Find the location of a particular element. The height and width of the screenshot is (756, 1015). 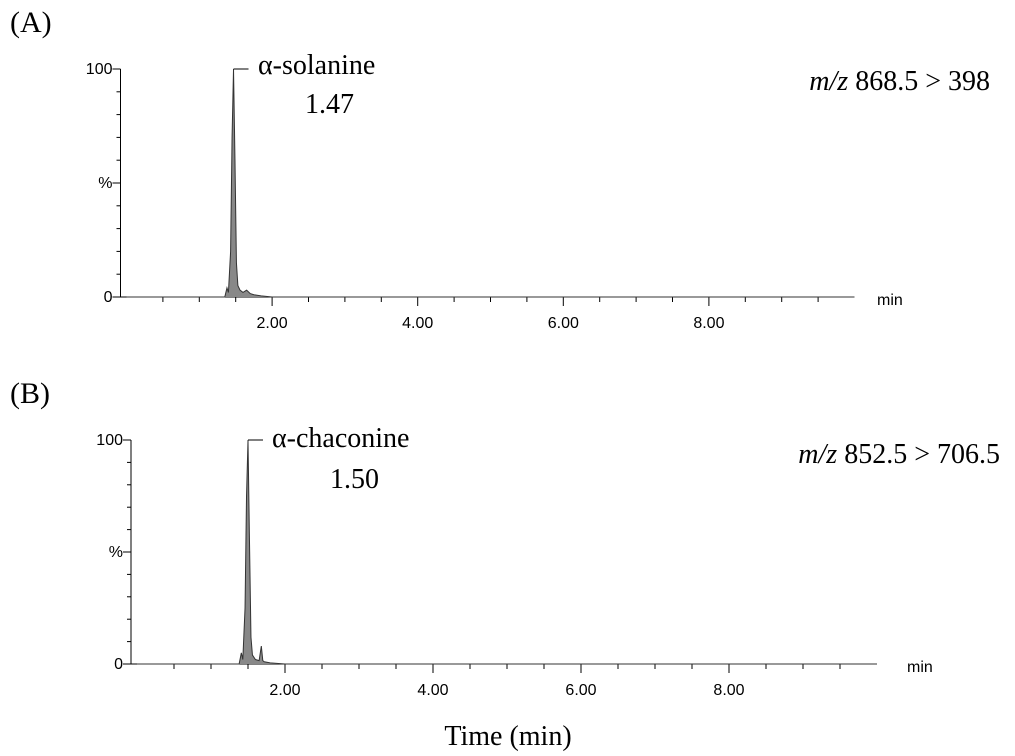

x-axis-title: Time (min) is located at coordinates (507, 736).